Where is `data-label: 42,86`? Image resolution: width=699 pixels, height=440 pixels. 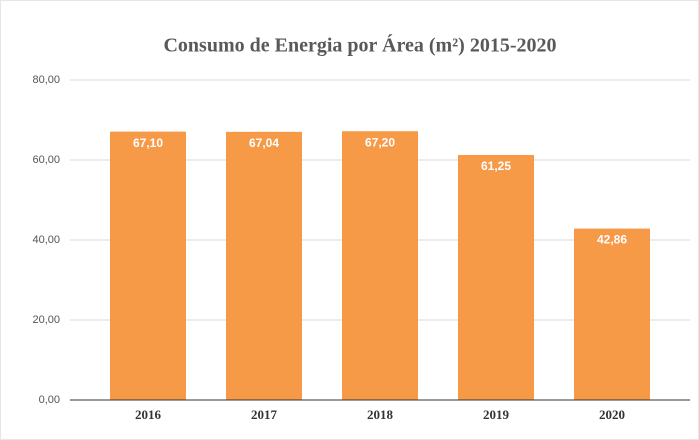 data-label: 42,86 is located at coordinates (612, 240).